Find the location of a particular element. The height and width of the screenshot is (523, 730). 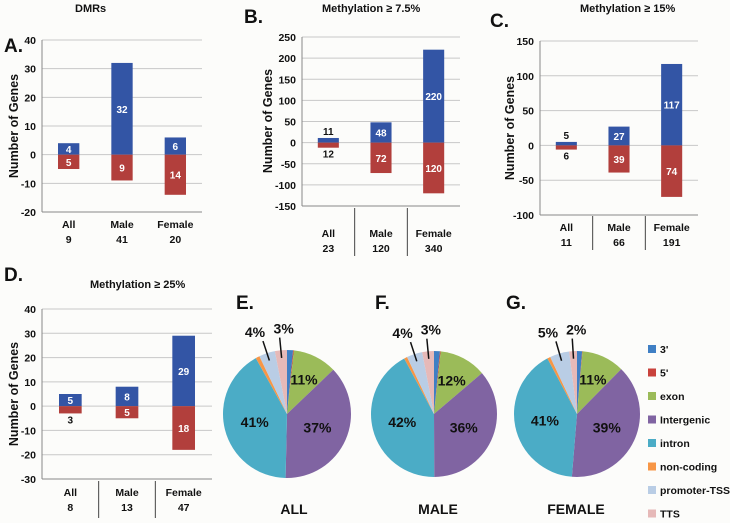

chart-title: Methylation ≥ 7.5% is located at coordinates (371, 9).